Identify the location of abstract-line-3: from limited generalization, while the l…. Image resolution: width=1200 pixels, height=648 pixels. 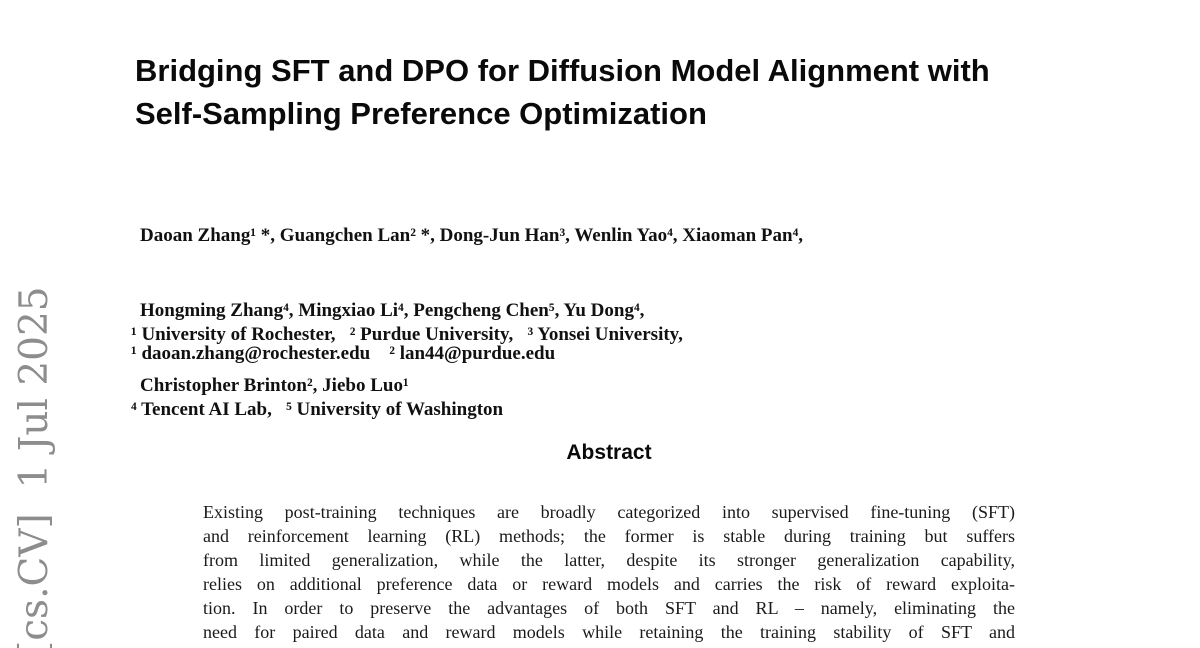
(609, 560).